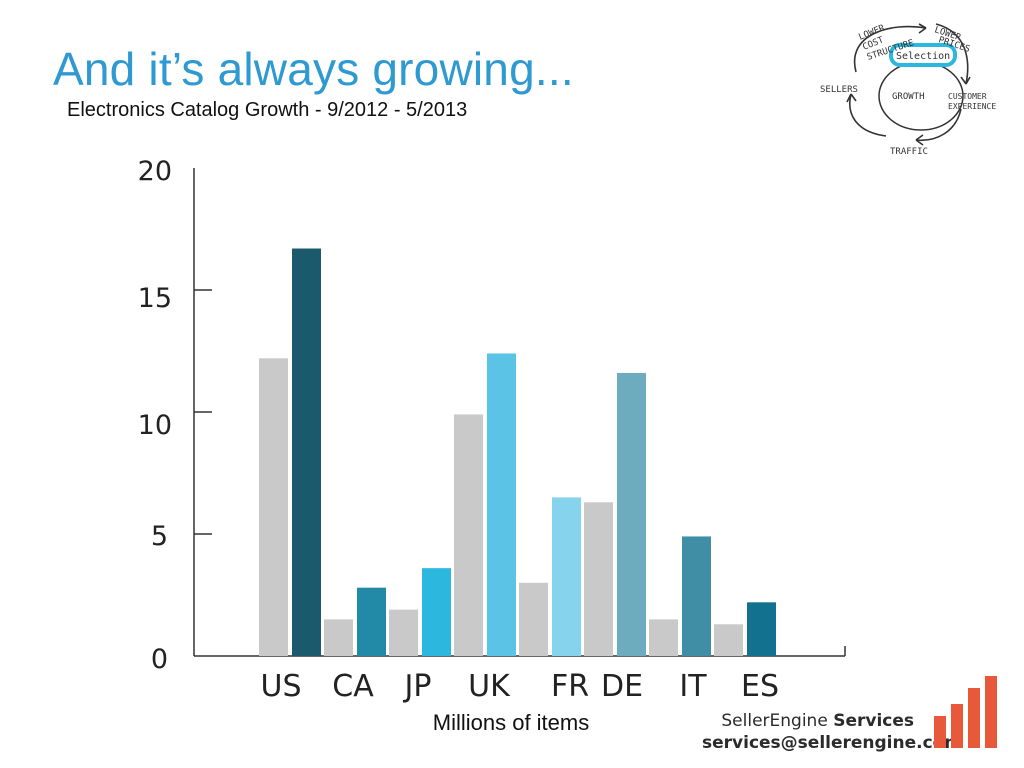 The width and height of the screenshot is (1024, 768). I want to click on category-label-ca: CA, so click(353, 686).